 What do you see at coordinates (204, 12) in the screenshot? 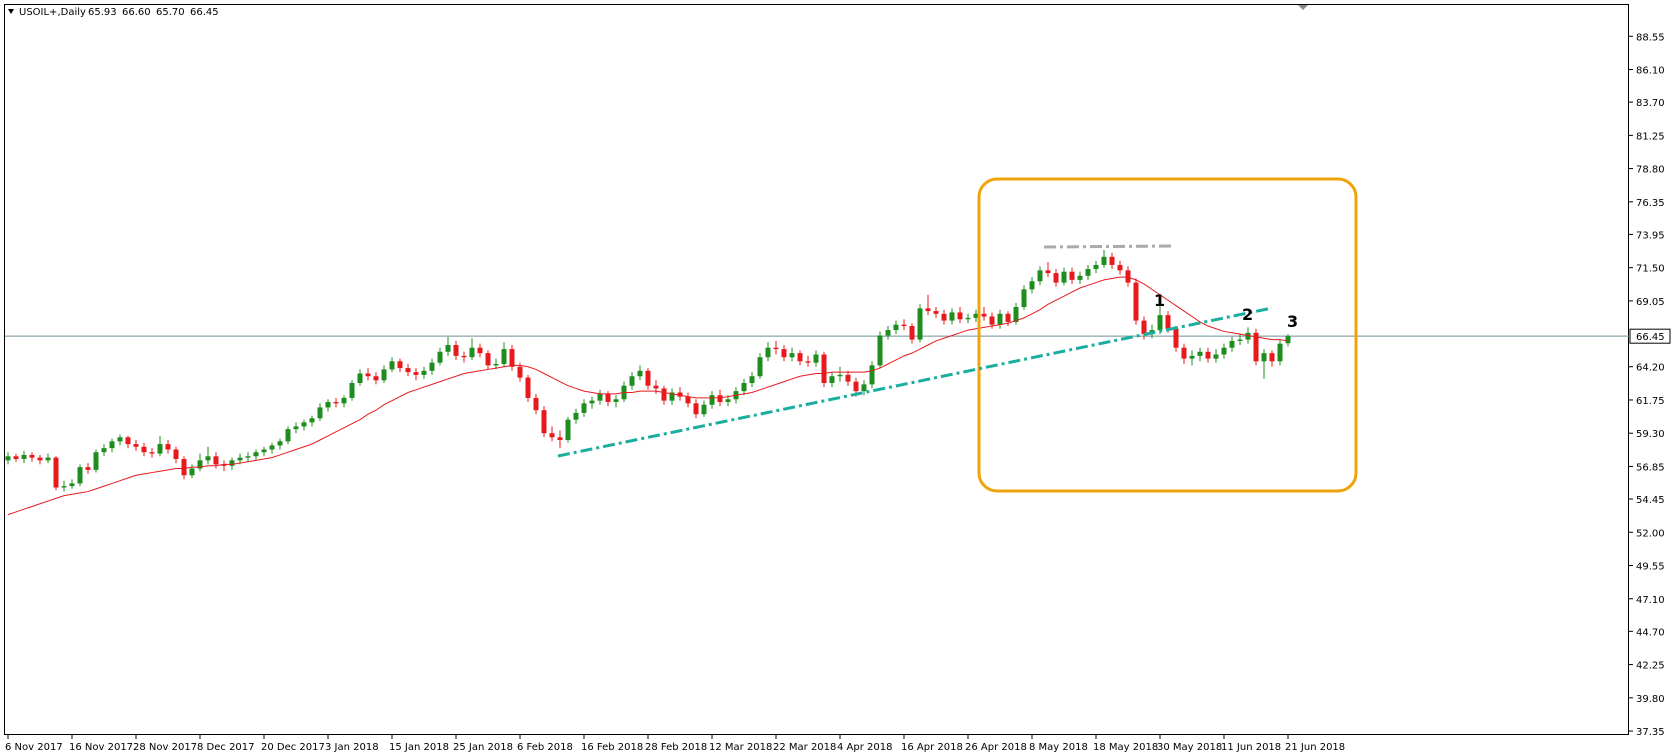
I see `header-close: 66.45` at bounding box center [204, 12].